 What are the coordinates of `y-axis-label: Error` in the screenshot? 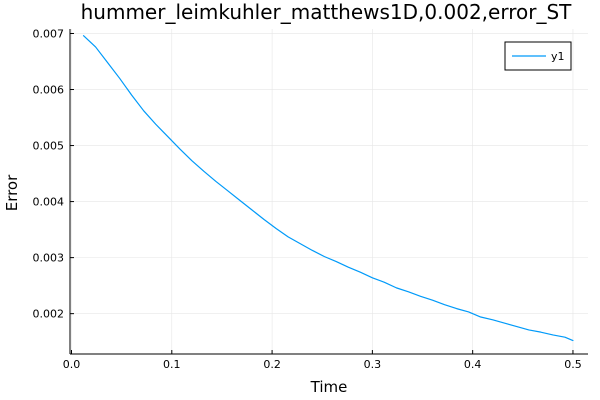 It's located at (12, 192).